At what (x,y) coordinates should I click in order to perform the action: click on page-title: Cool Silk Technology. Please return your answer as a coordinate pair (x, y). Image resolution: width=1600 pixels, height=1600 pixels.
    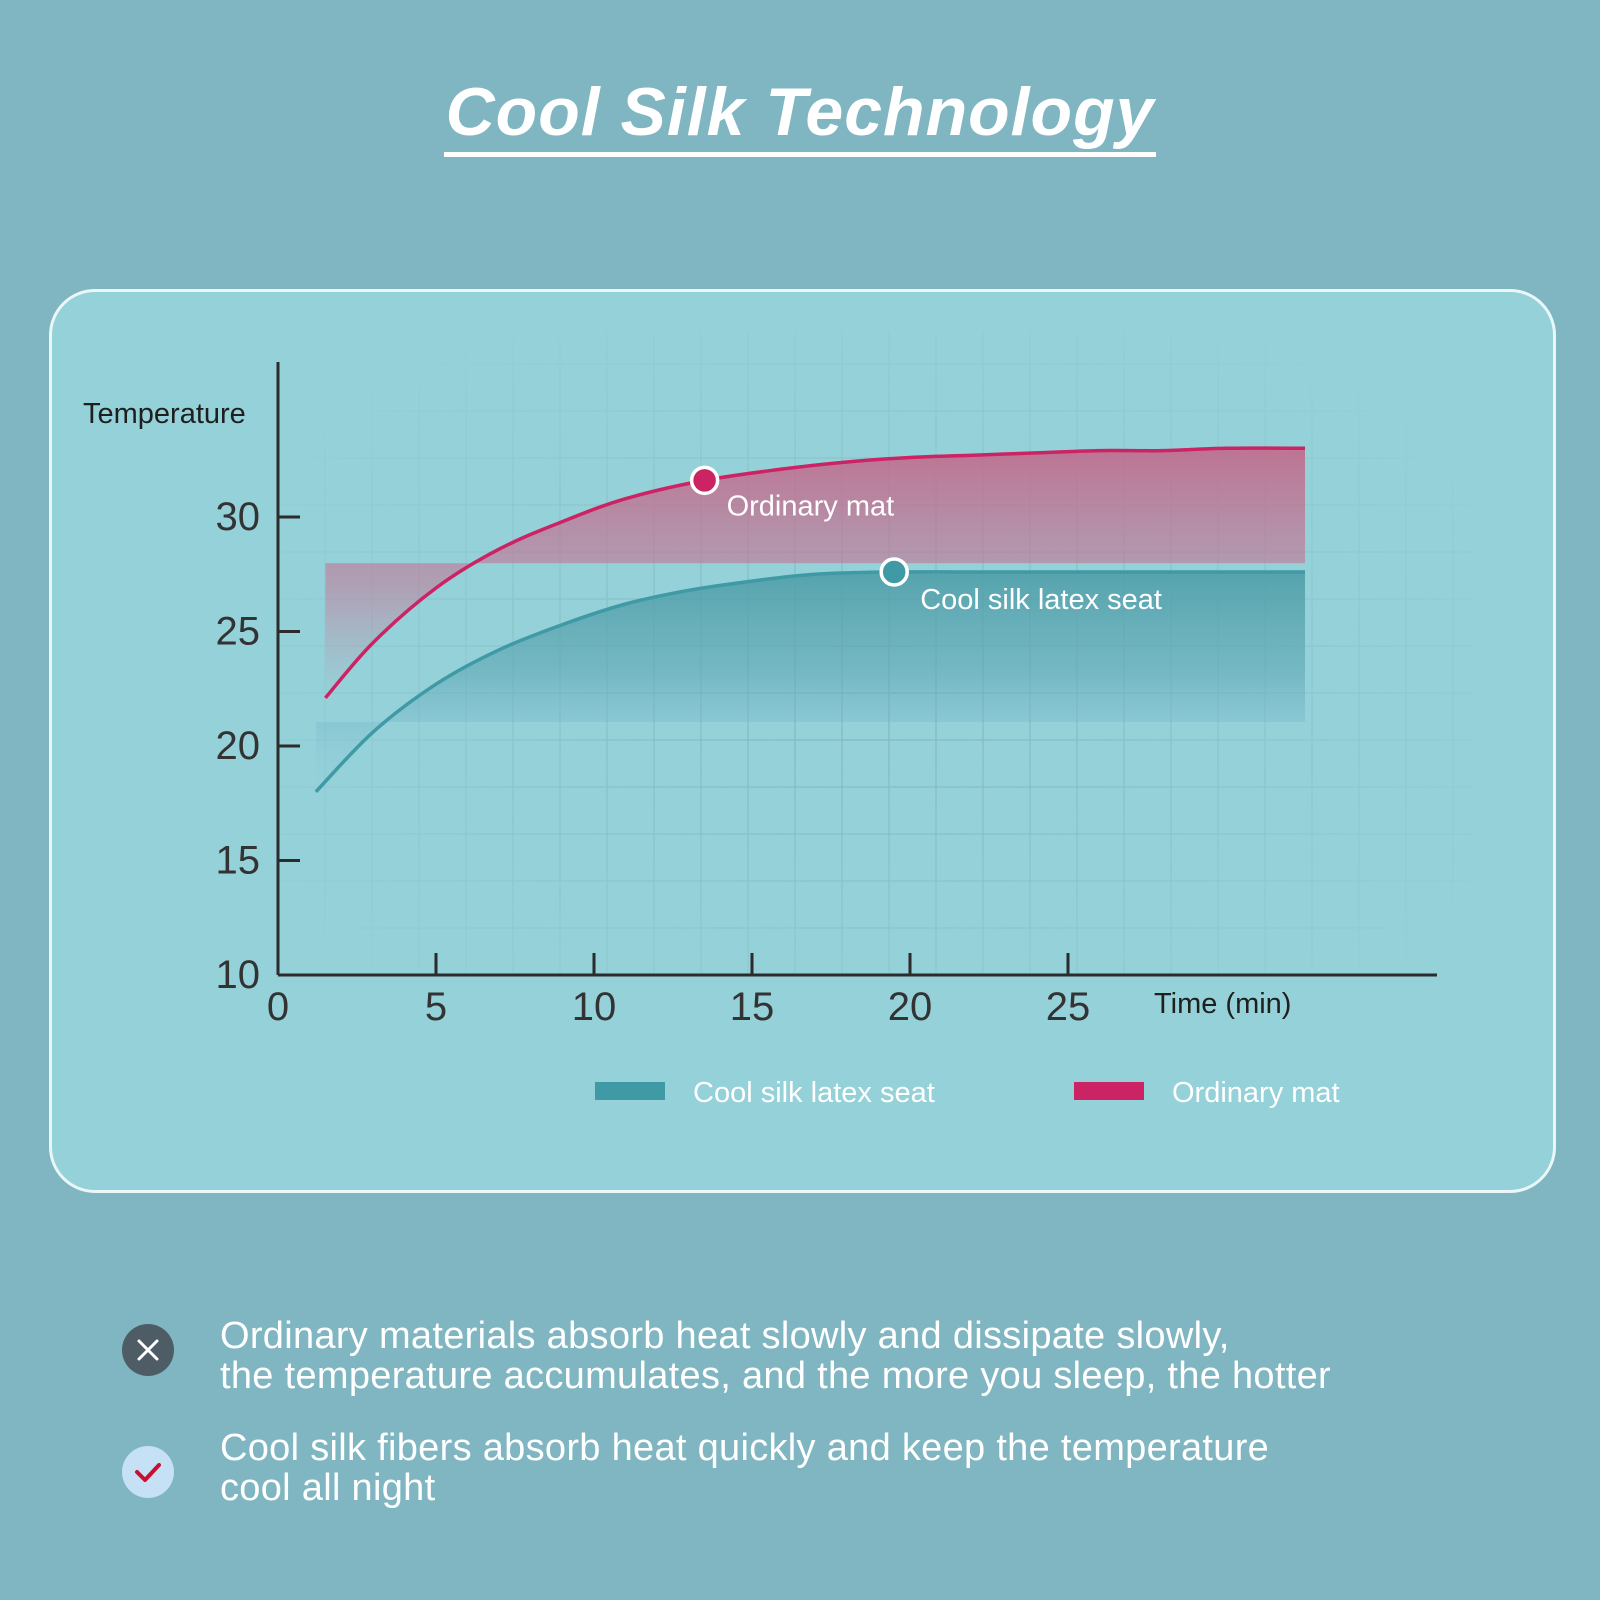
    Looking at the image, I should click on (800, 114).